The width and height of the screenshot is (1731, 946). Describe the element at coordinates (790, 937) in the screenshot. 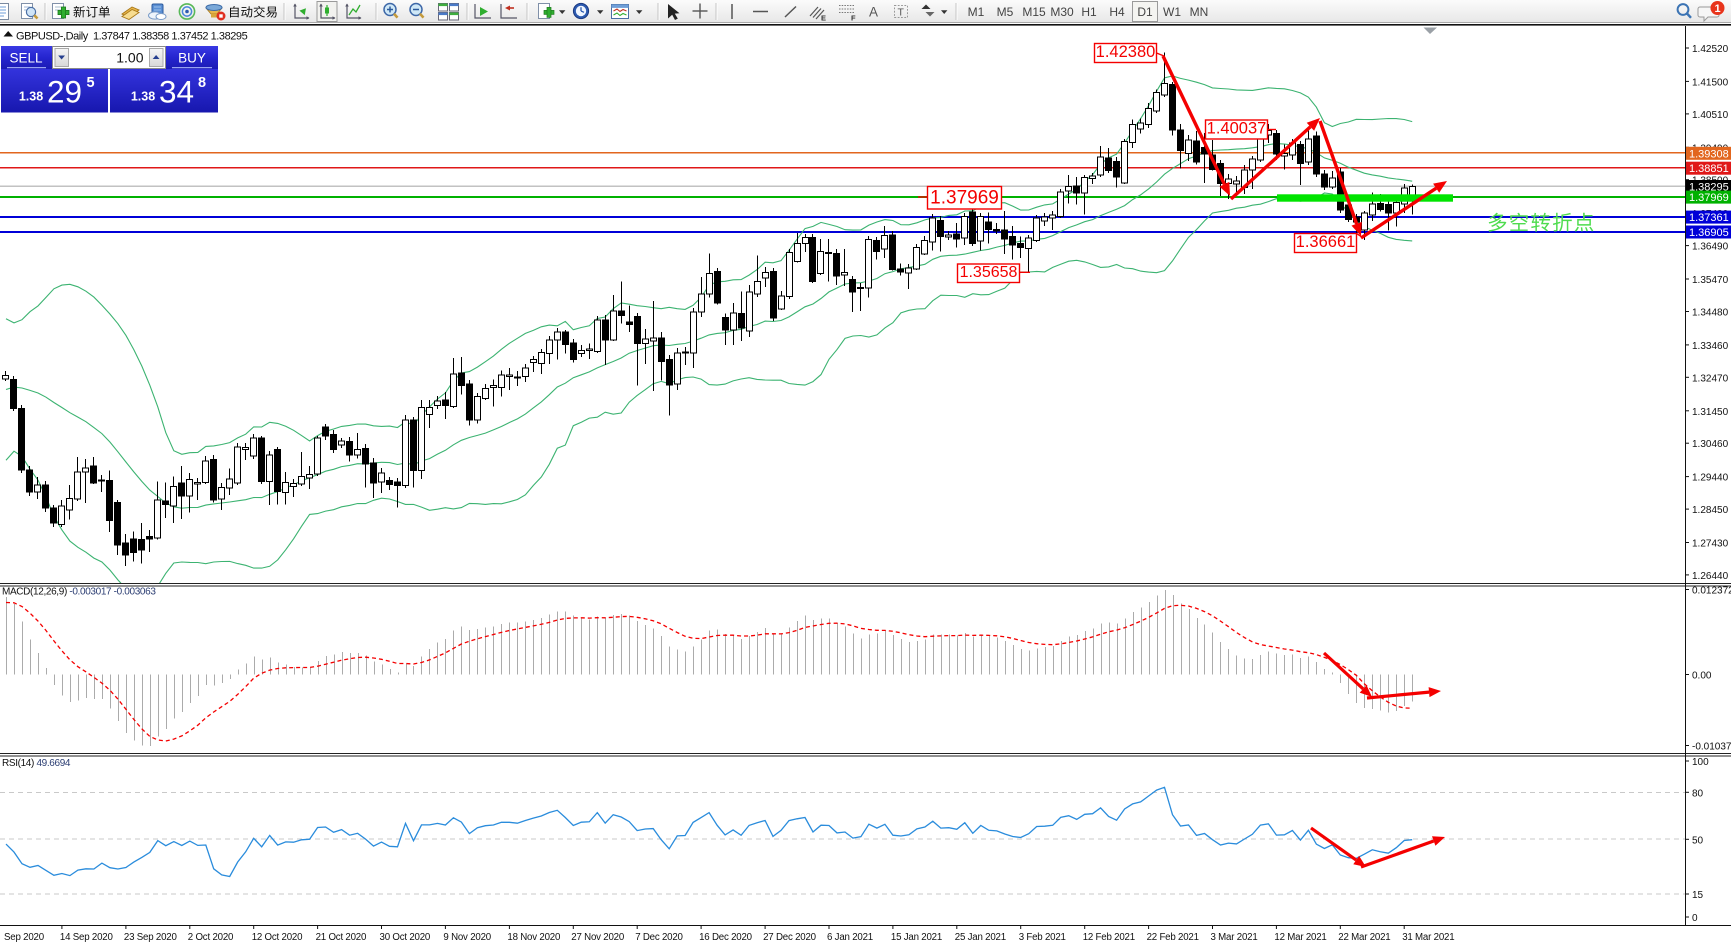

I see `svg-text: 27 Dec 2020` at that location.